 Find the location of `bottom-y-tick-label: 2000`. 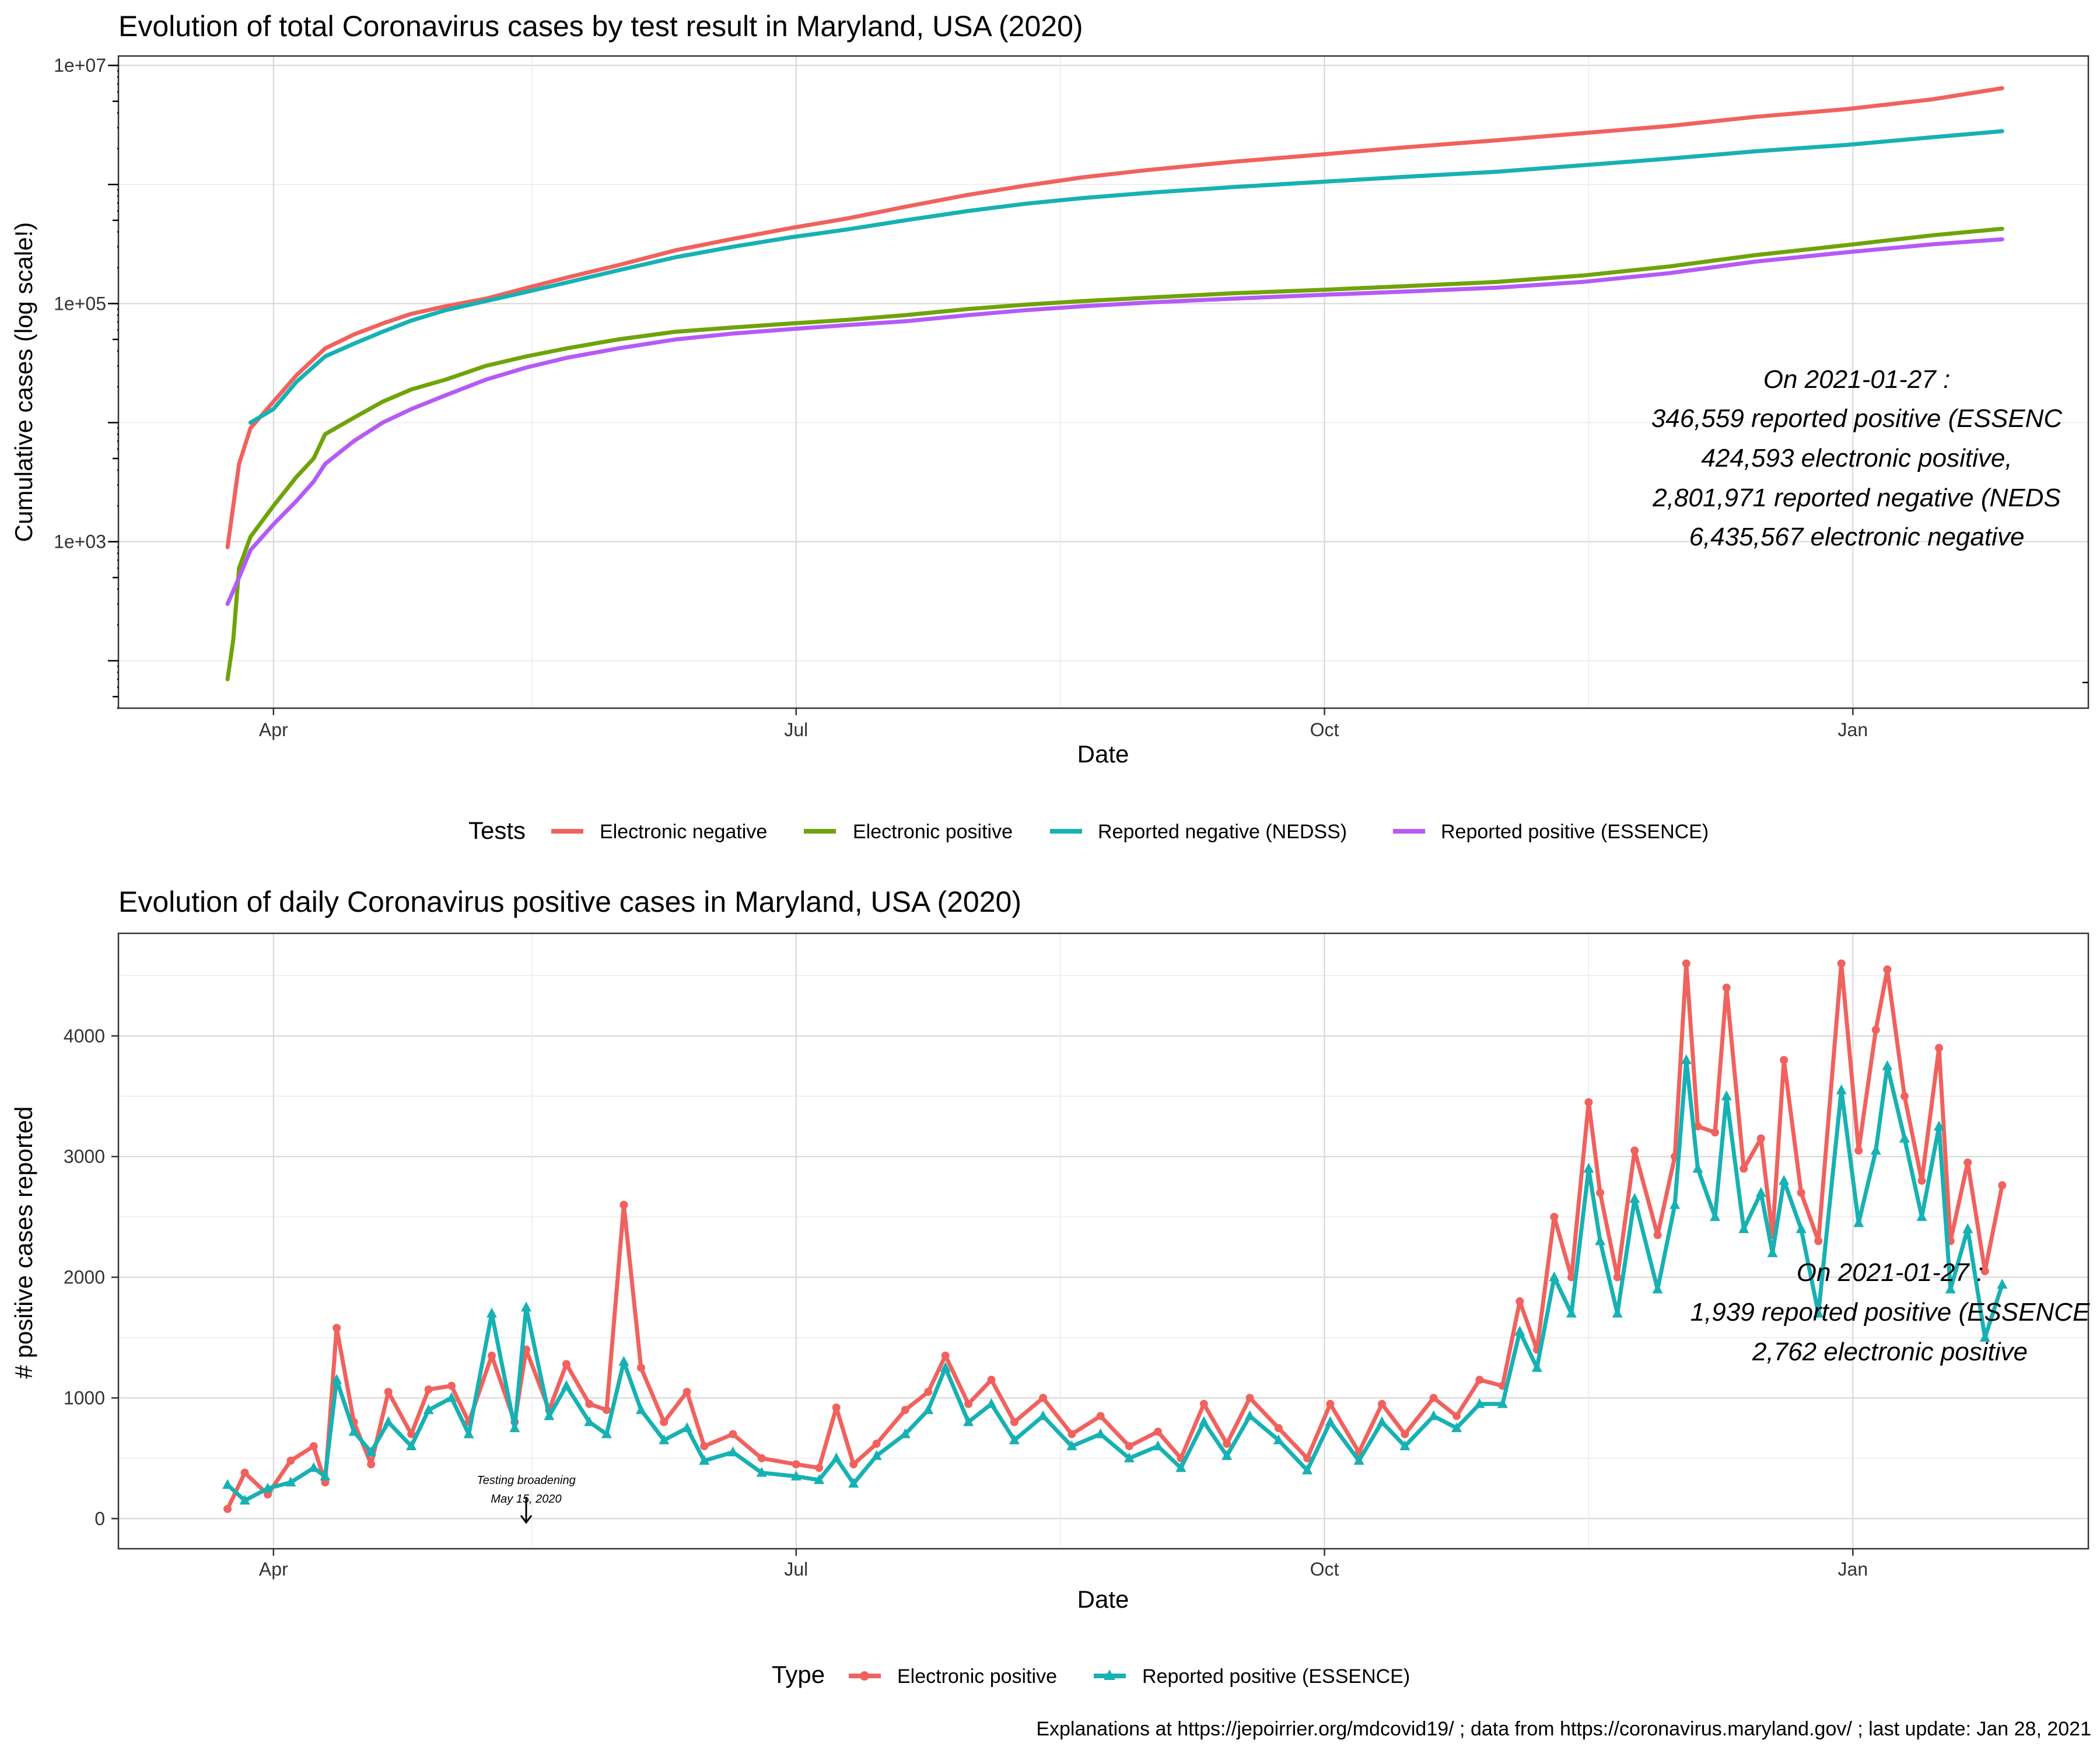

bottom-y-tick-label: 2000 is located at coordinates (85, 1277).